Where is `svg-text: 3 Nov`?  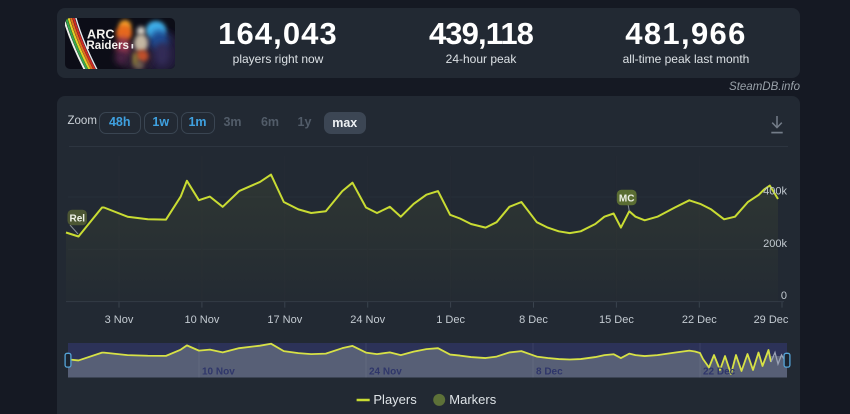
svg-text: 3 Nov is located at coordinates (119, 320).